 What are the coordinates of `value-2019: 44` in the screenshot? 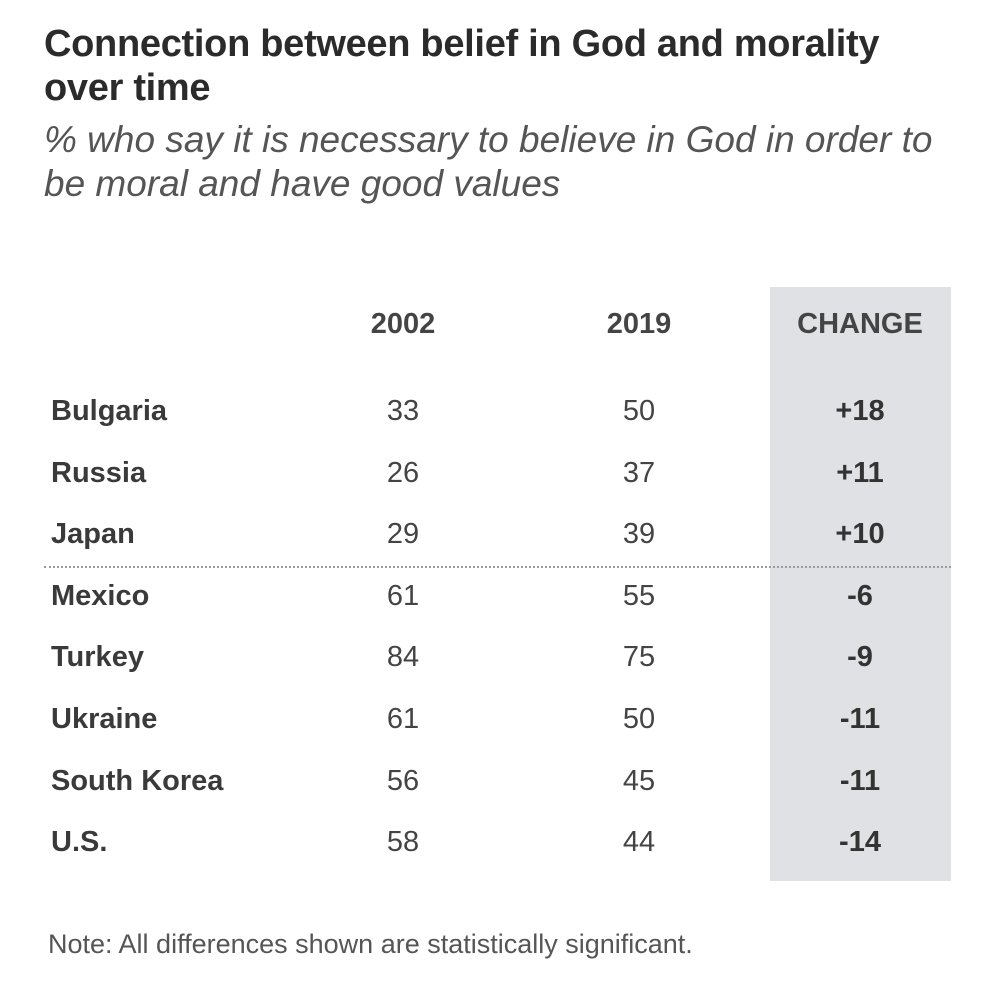 It's located at (639, 842).